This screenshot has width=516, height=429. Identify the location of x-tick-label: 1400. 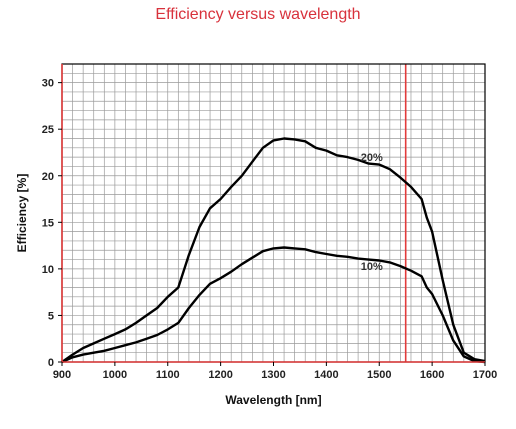
(326, 375).